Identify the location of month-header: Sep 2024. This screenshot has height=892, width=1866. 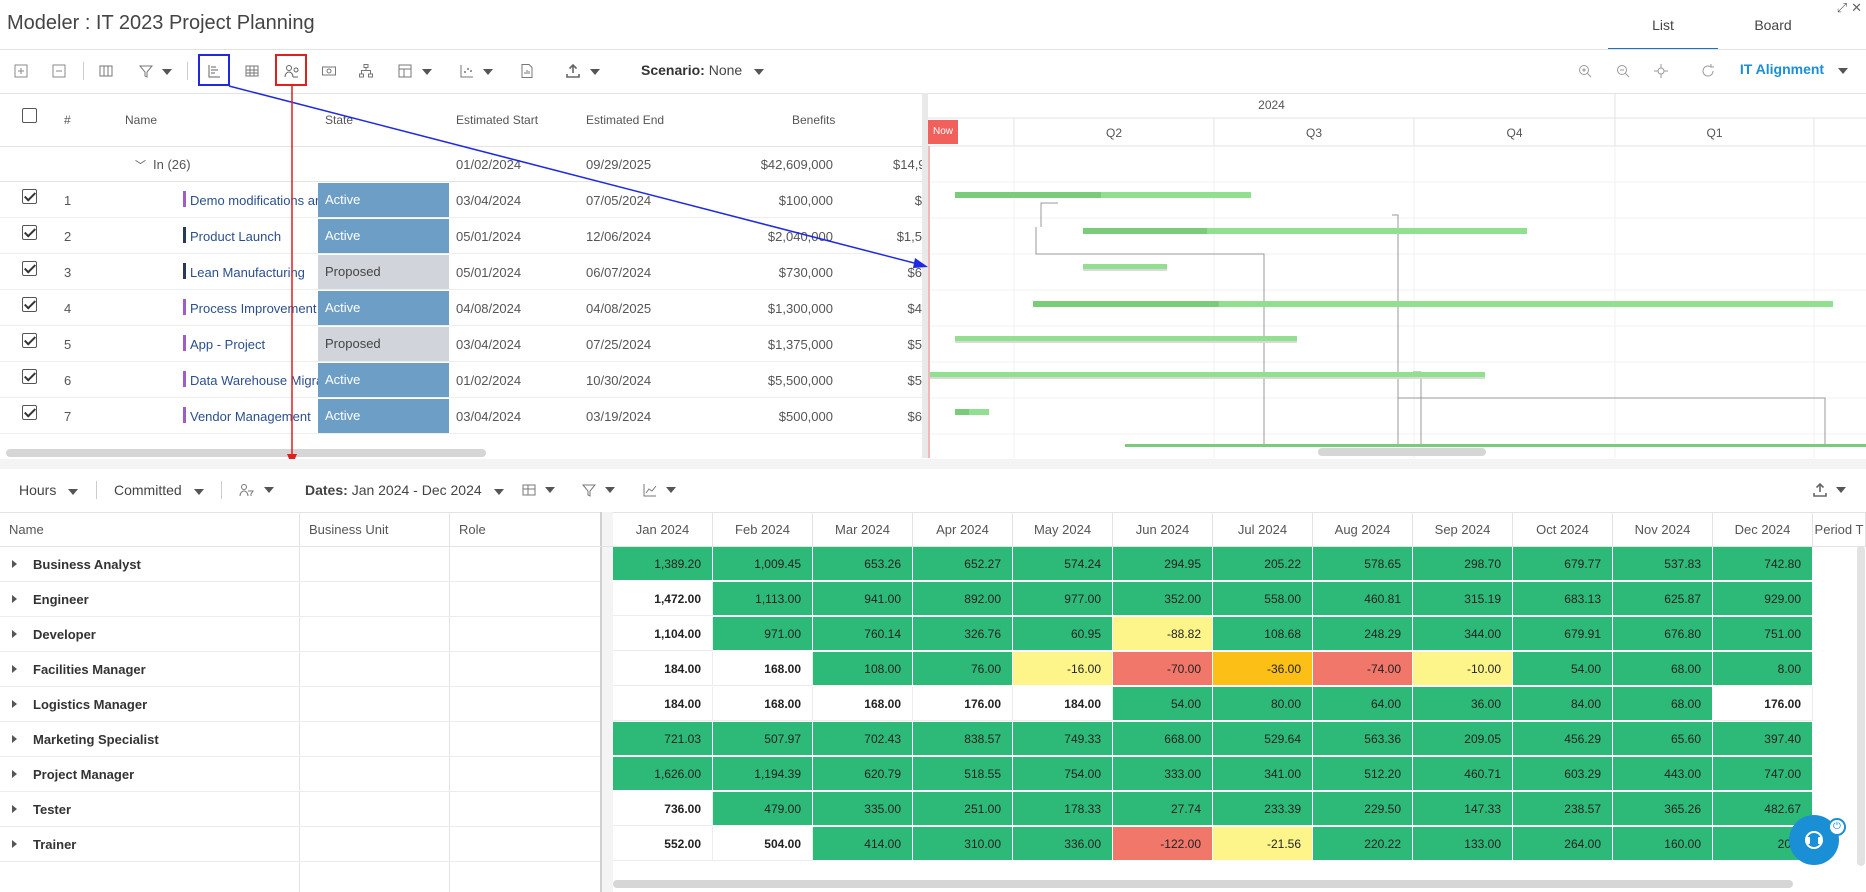
(1463, 529).